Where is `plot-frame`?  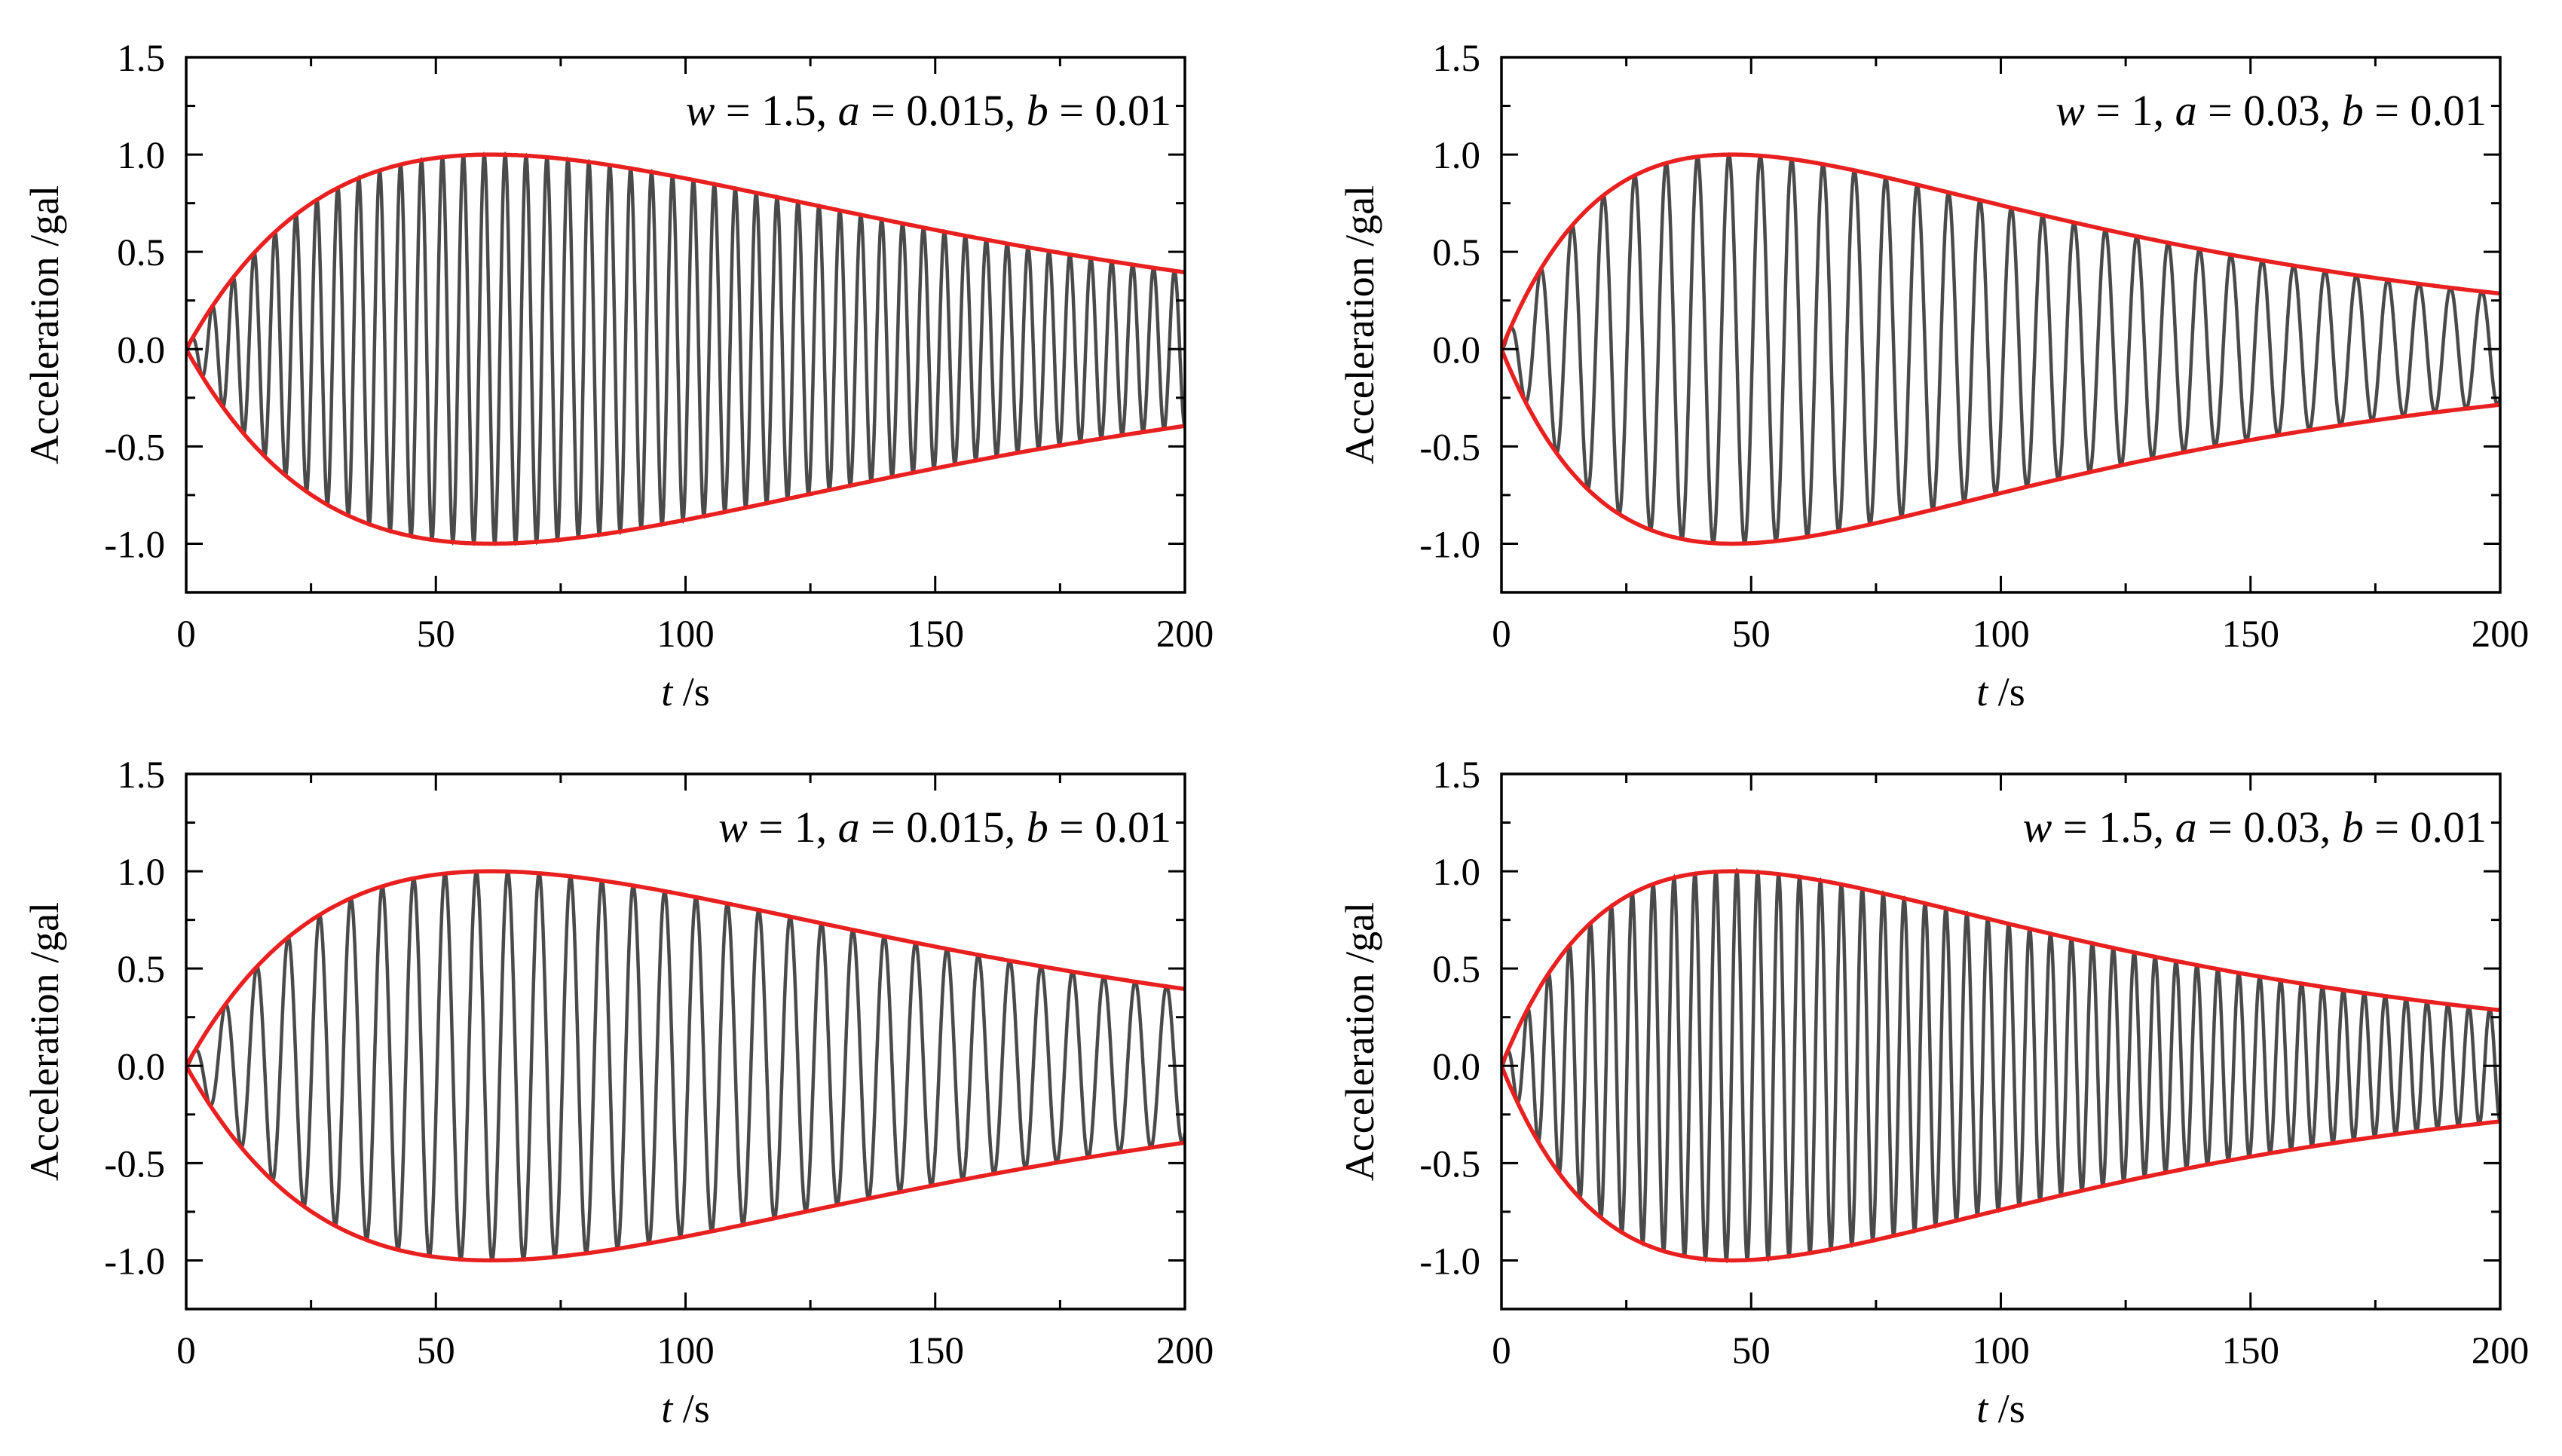 plot-frame is located at coordinates (2001, 1041).